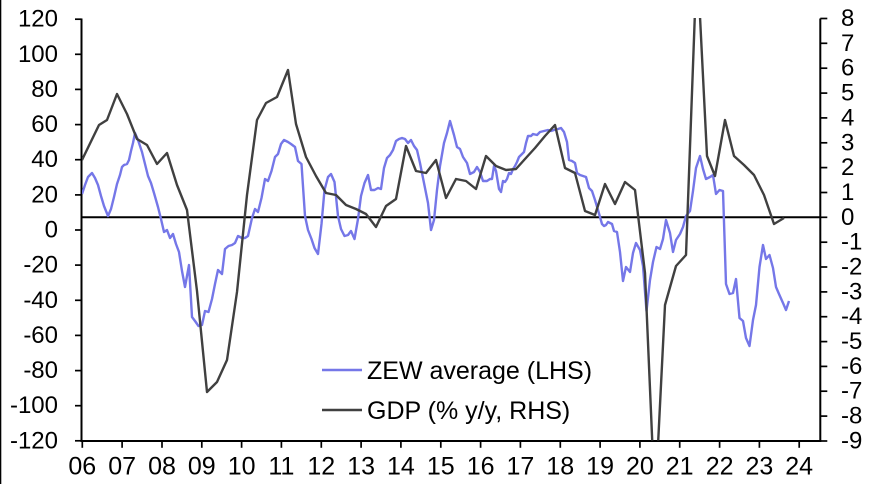 This screenshot has width=877, height=489. What do you see at coordinates (44, 124) in the screenshot?
I see `svg-text: 60` at bounding box center [44, 124].